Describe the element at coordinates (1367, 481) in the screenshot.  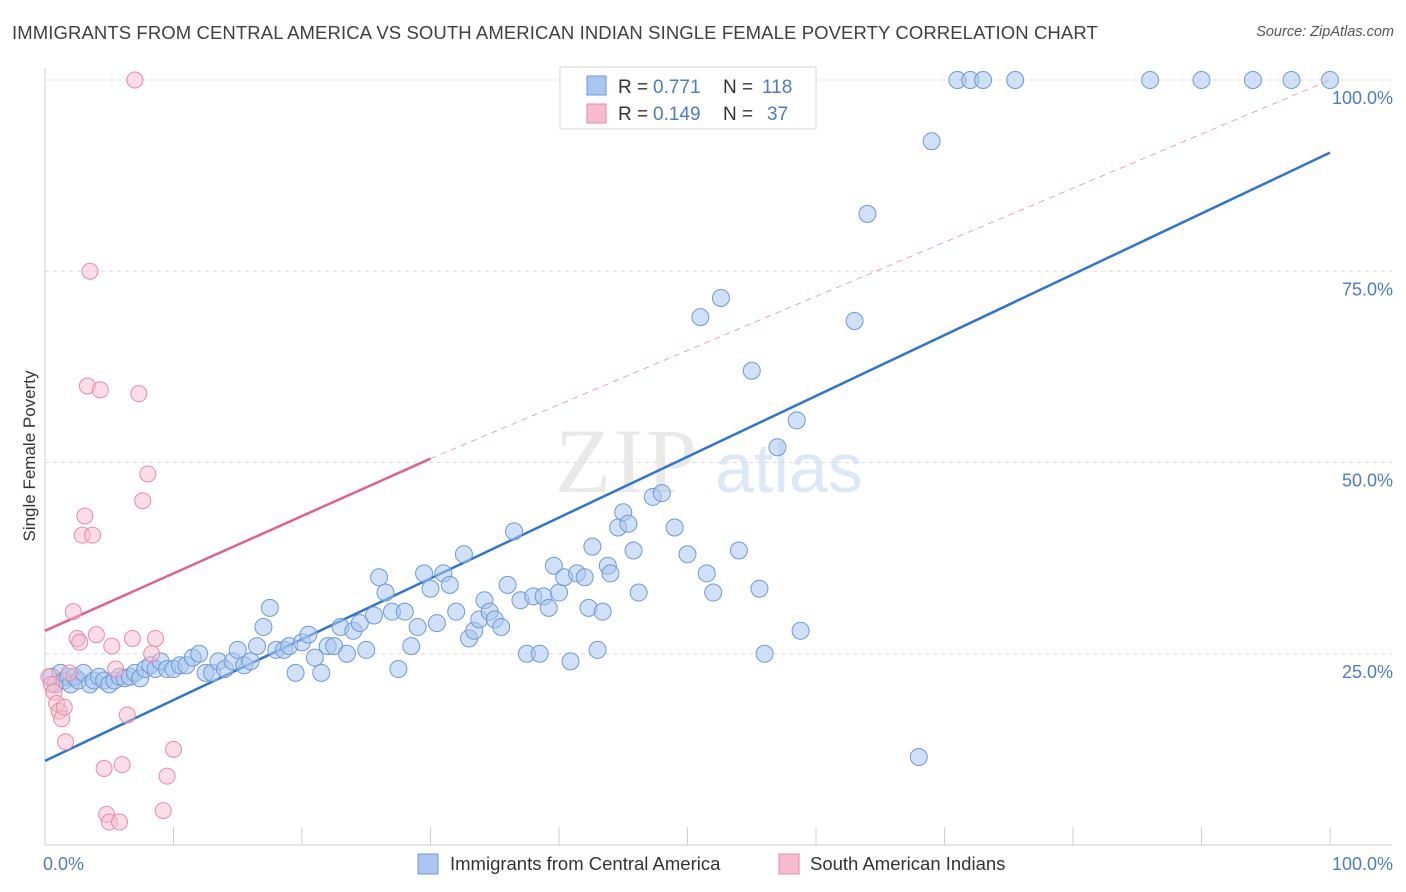
I see `y-tick-label: 50.0%` at that location.